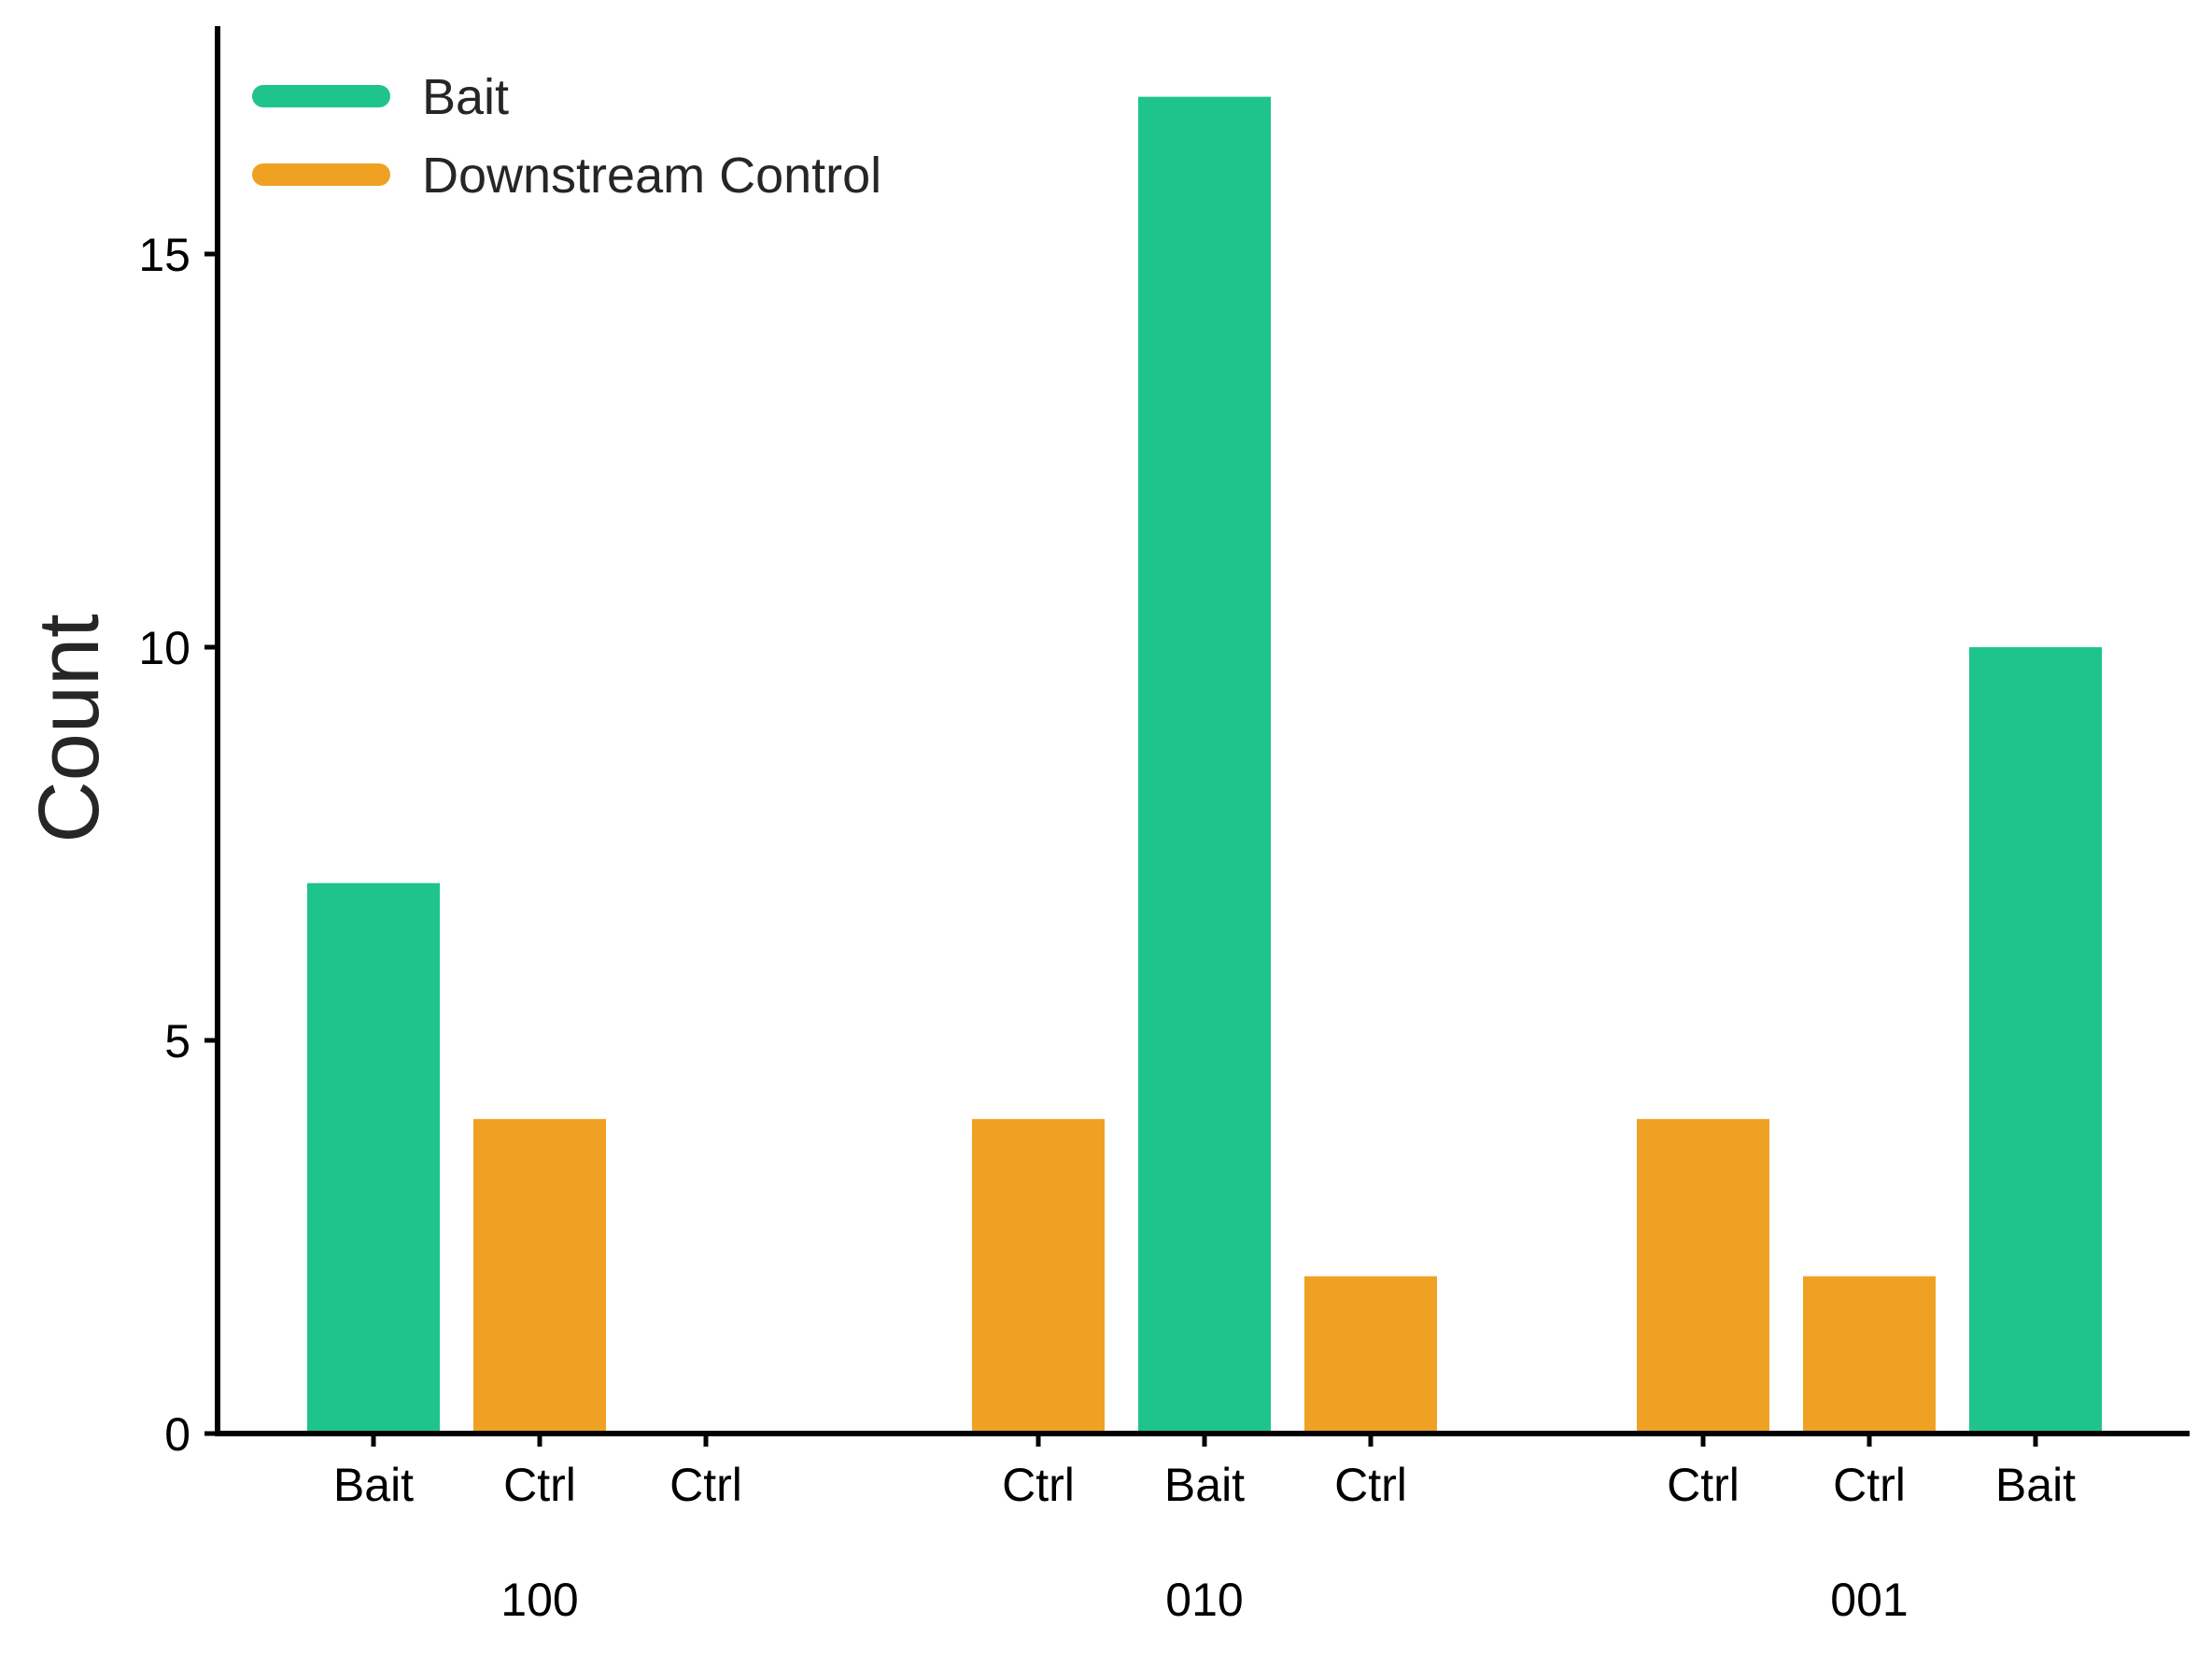 The image size is (2212, 1653). What do you see at coordinates (164, 648) in the screenshot?
I see `y-tick-label: 10` at bounding box center [164, 648].